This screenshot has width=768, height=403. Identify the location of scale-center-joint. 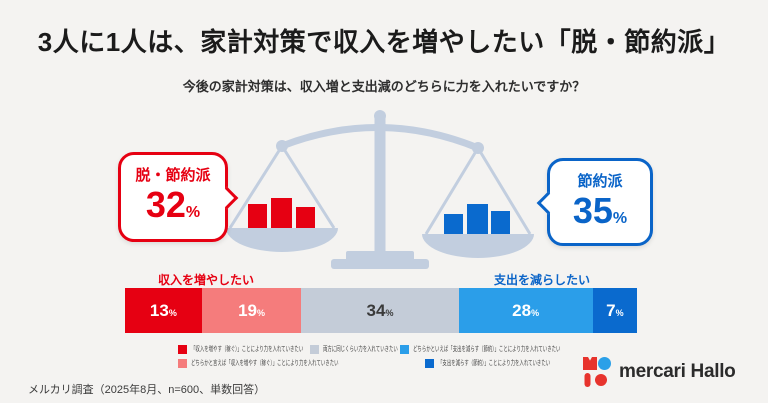
(380, 127).